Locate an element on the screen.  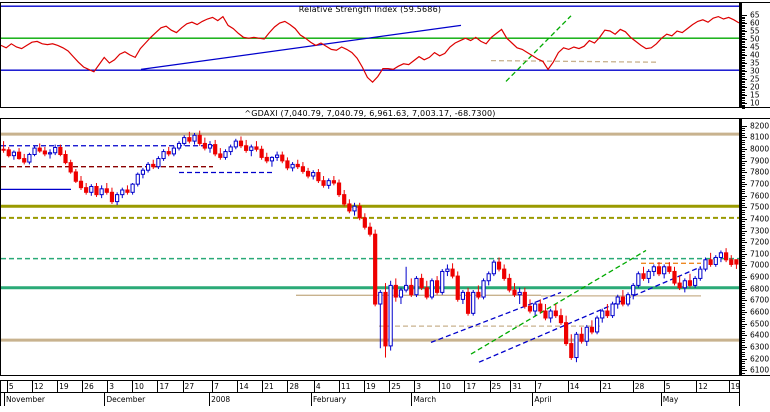
date-label: 12 is located at coordinates (703, 386).